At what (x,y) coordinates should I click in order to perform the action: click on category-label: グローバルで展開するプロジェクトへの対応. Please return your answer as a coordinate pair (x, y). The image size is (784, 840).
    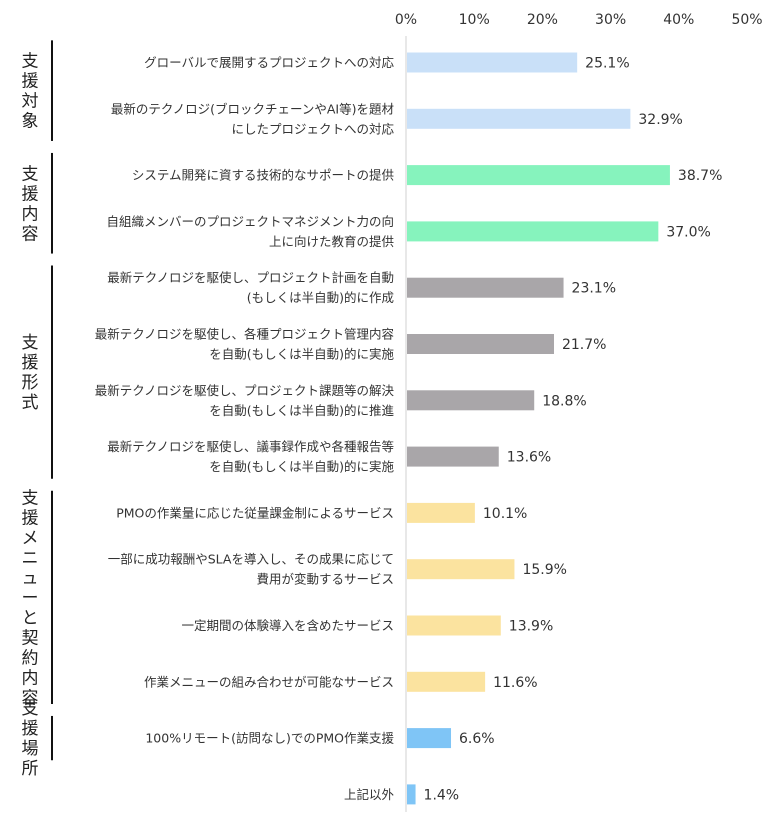
    Looking at the image, I should click on (269, 62).